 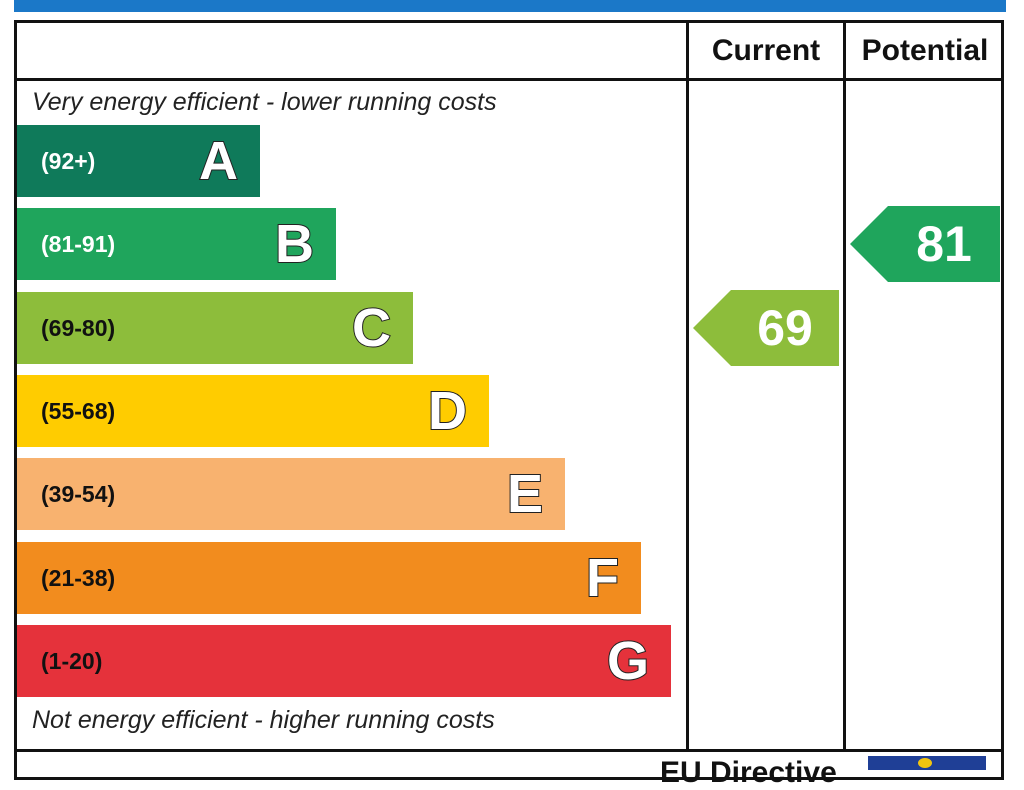 I want to click on band-g: (1-20) G, so click(x=344, y=660).